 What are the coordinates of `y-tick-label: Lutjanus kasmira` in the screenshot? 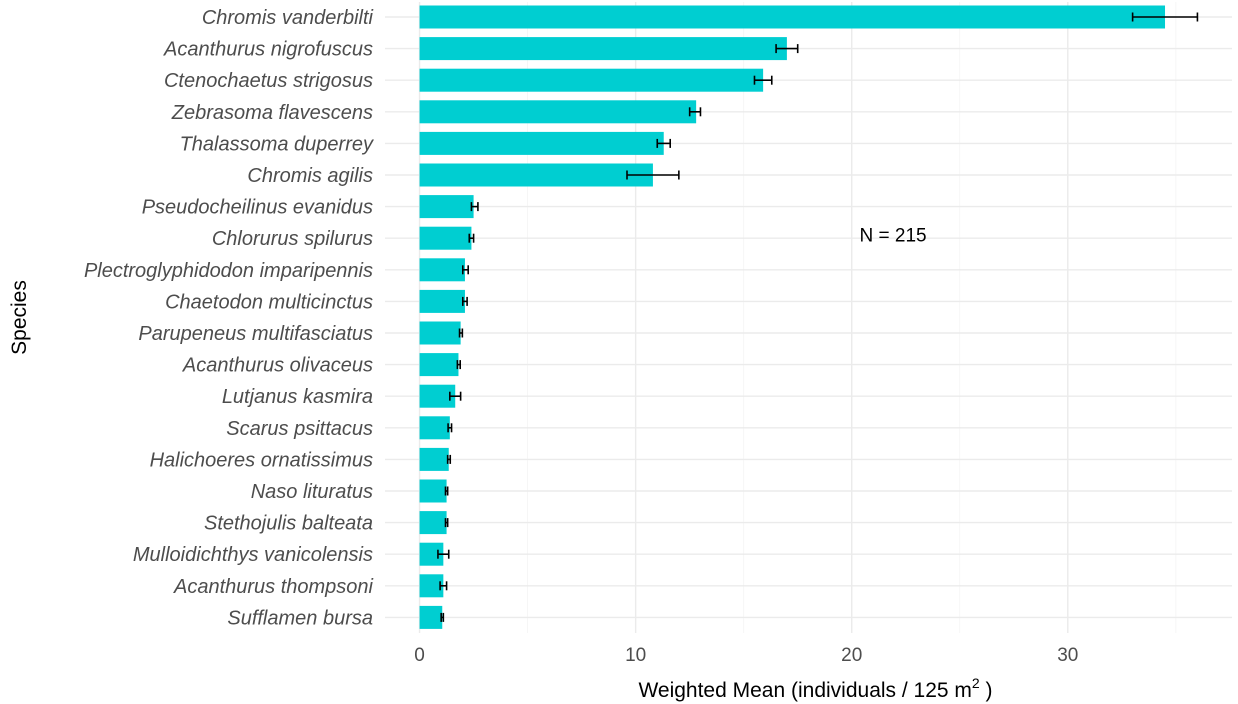 It's located at (297, 397).